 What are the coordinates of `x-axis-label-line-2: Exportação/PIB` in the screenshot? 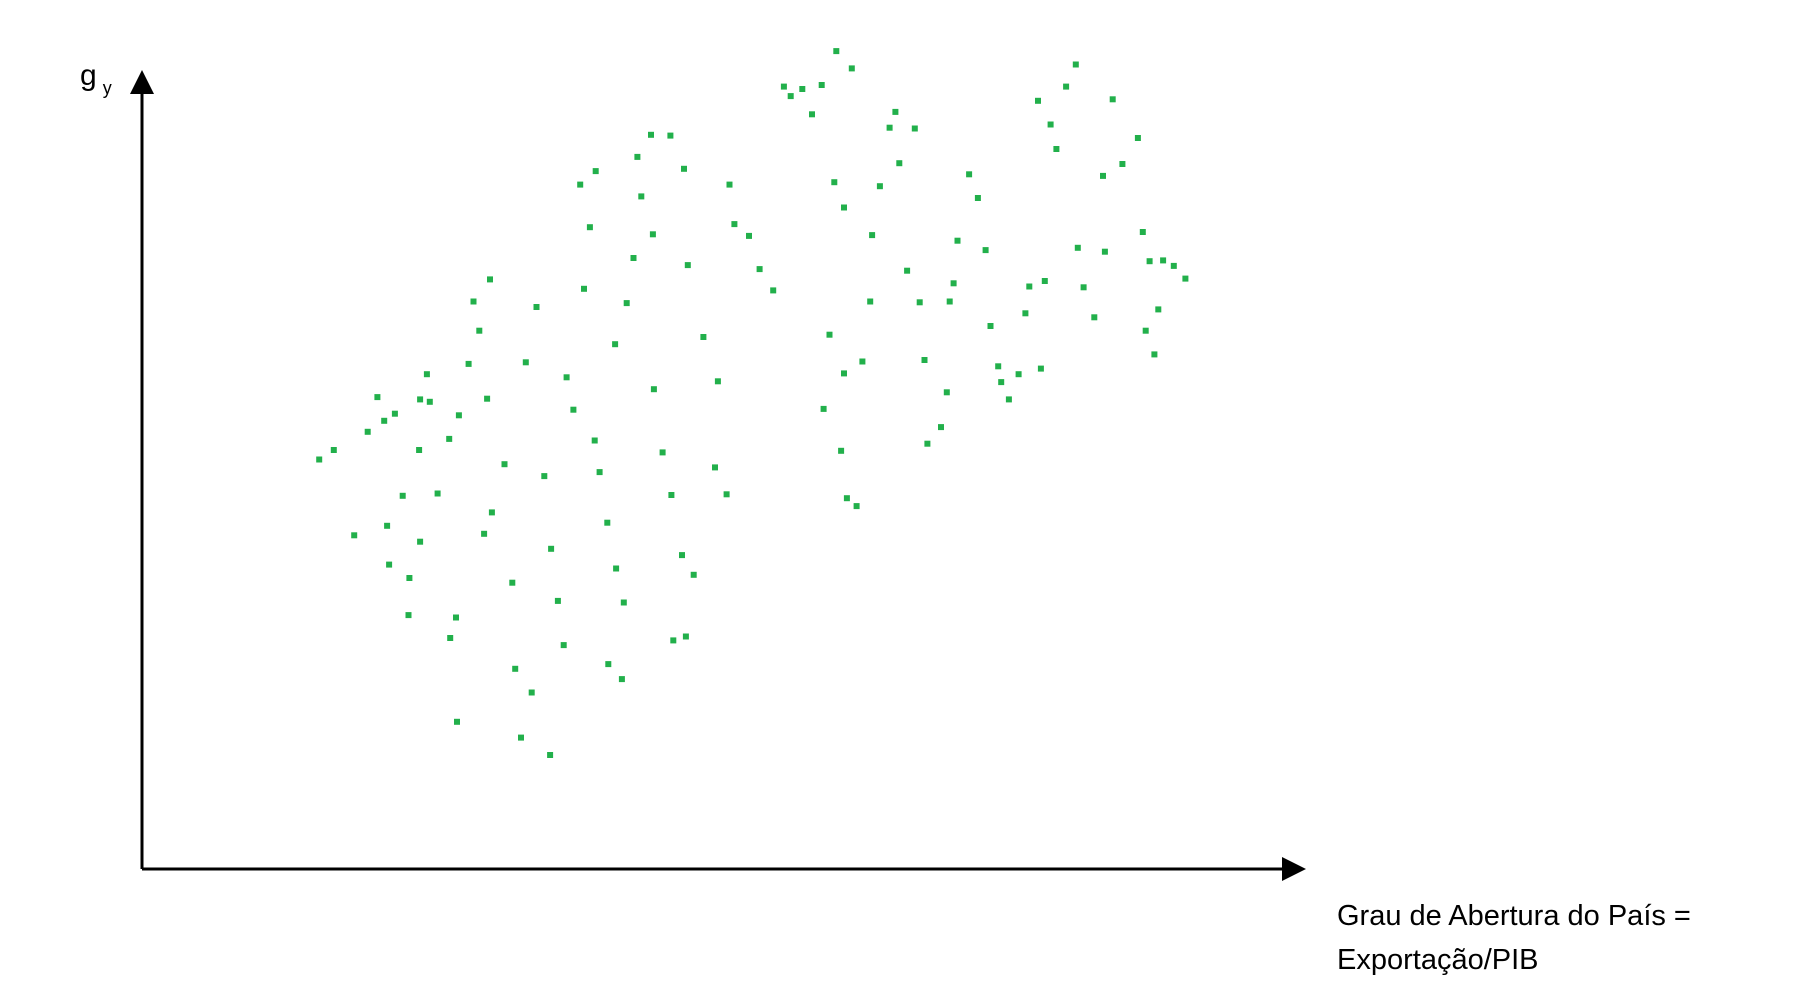 It's located at (1438, 960).